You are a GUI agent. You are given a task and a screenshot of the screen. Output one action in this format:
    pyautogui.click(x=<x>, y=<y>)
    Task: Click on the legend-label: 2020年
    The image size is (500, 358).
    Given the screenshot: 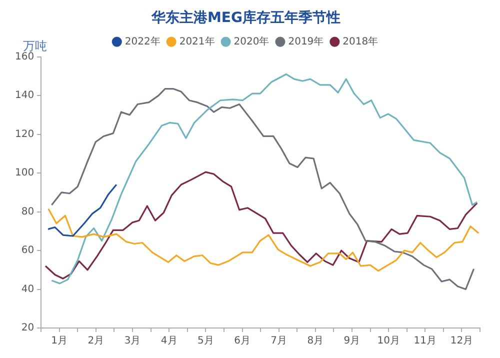 What is the action you would take?
    pyautogui.click(x=252, y=41)
    